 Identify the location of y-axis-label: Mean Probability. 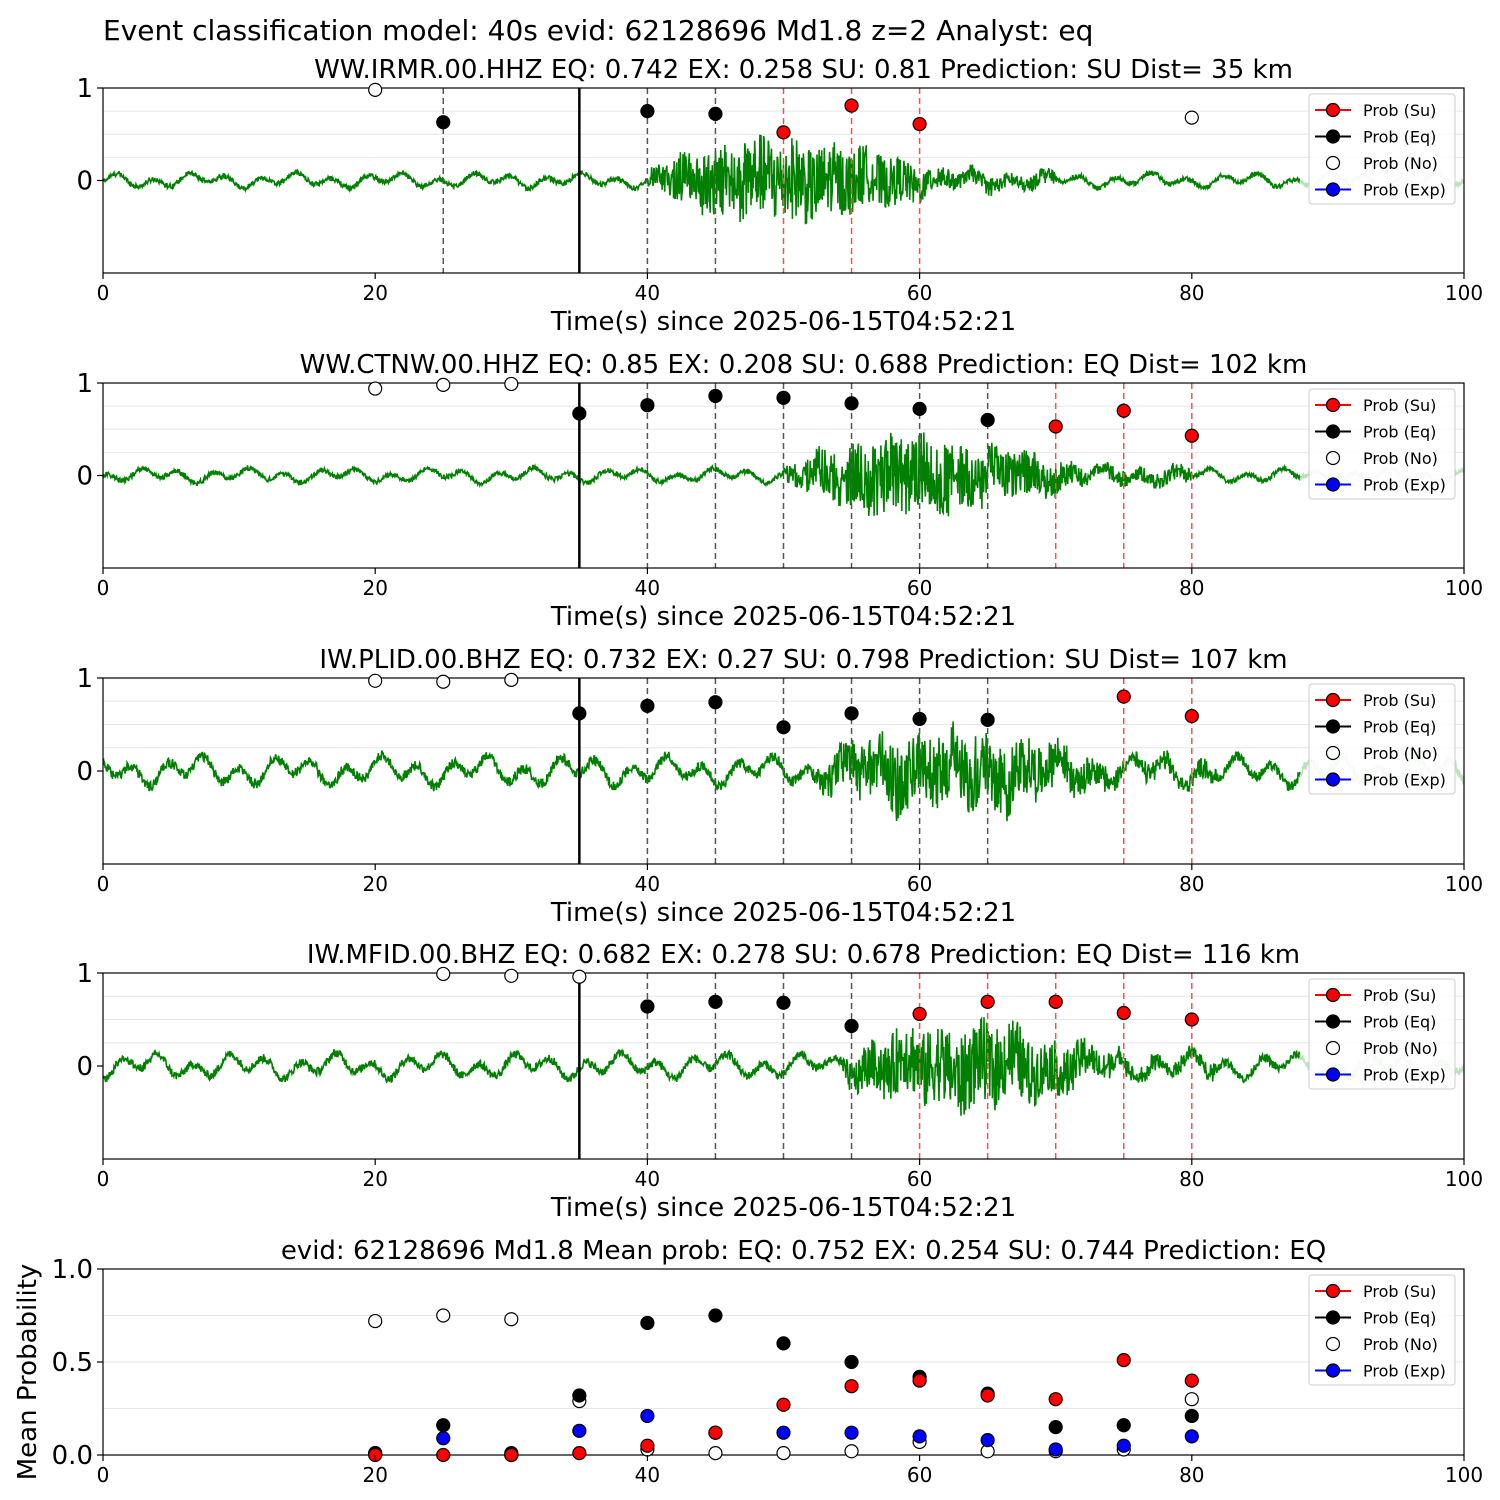
(28, 1372).